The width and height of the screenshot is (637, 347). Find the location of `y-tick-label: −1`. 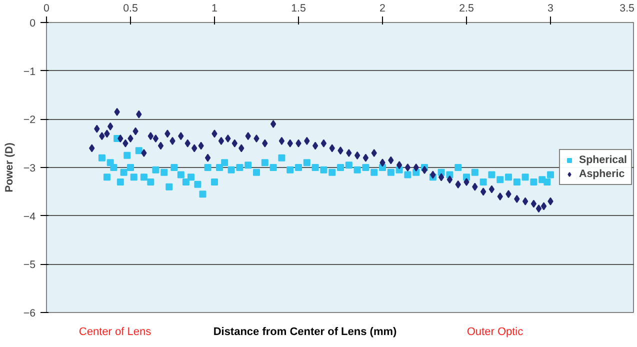

y-tick-label: −1 is located at coordinates (29, 72).